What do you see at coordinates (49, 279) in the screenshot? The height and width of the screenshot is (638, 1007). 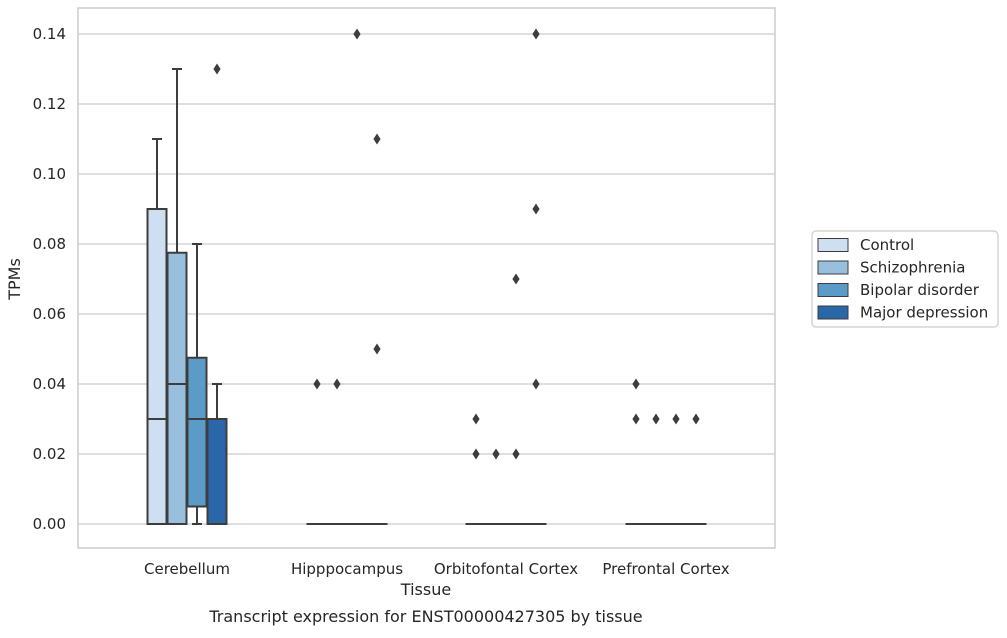 I see `y-axis-ticks: 0.00 0.02 0.04 0.06 0.08 0.10 0.12 0.14` at bounding box center [49, 279].